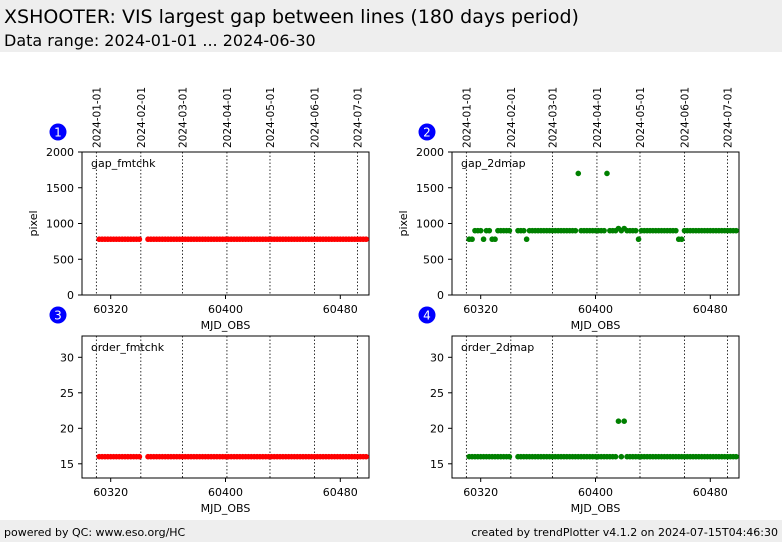  Describe the element at coordinates (160, 40) in the screenshot. I see `data-range: Data range: 2024-01-01 ... 2024-06-30` at that location.